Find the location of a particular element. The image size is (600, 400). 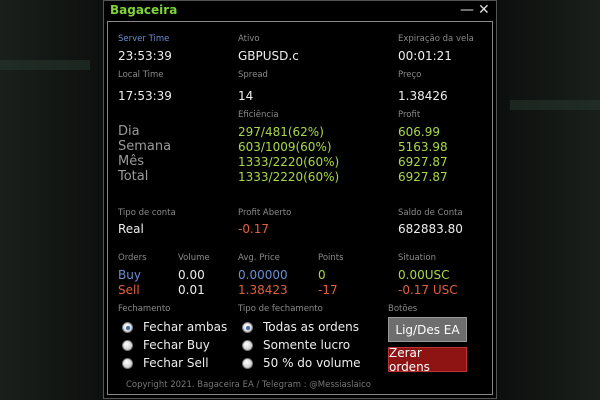

period-mes: Mês is located at coordinates (131, 161).